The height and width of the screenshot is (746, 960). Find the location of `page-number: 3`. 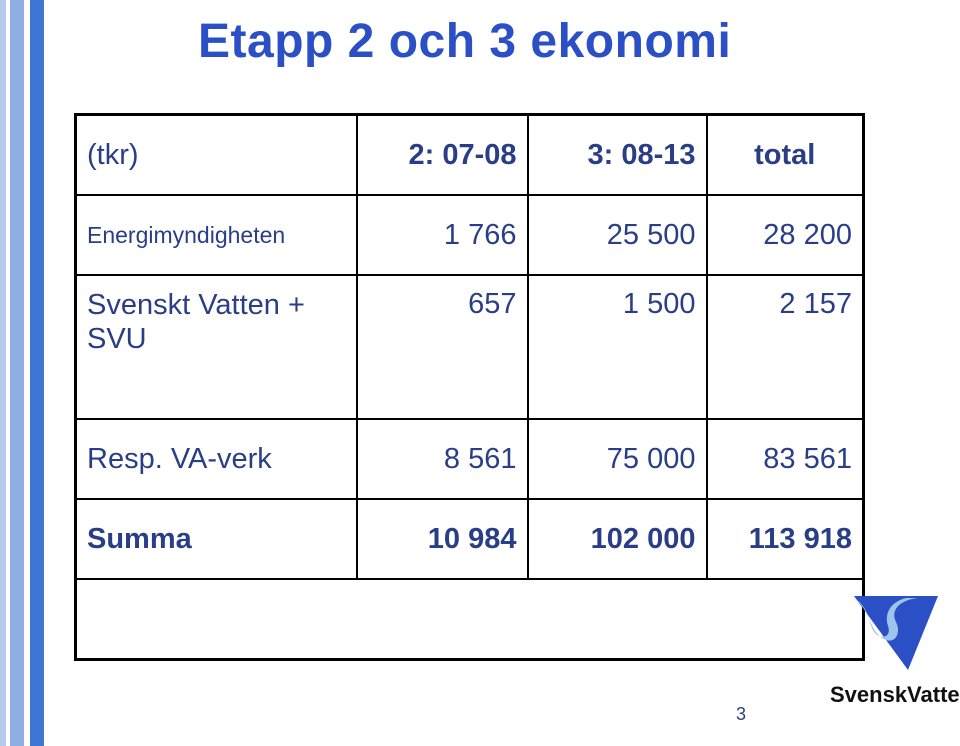

page-number: 3 is located at coordinates (741, 714).